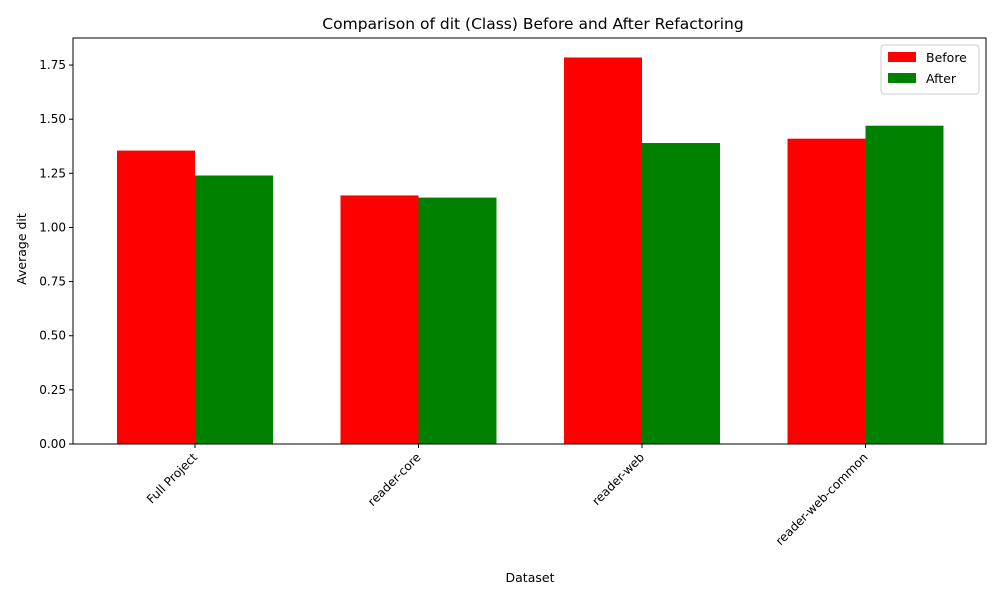 The image size is (1000, 604). I want to click on x-tick-label: reader-core, so click(394, 479).